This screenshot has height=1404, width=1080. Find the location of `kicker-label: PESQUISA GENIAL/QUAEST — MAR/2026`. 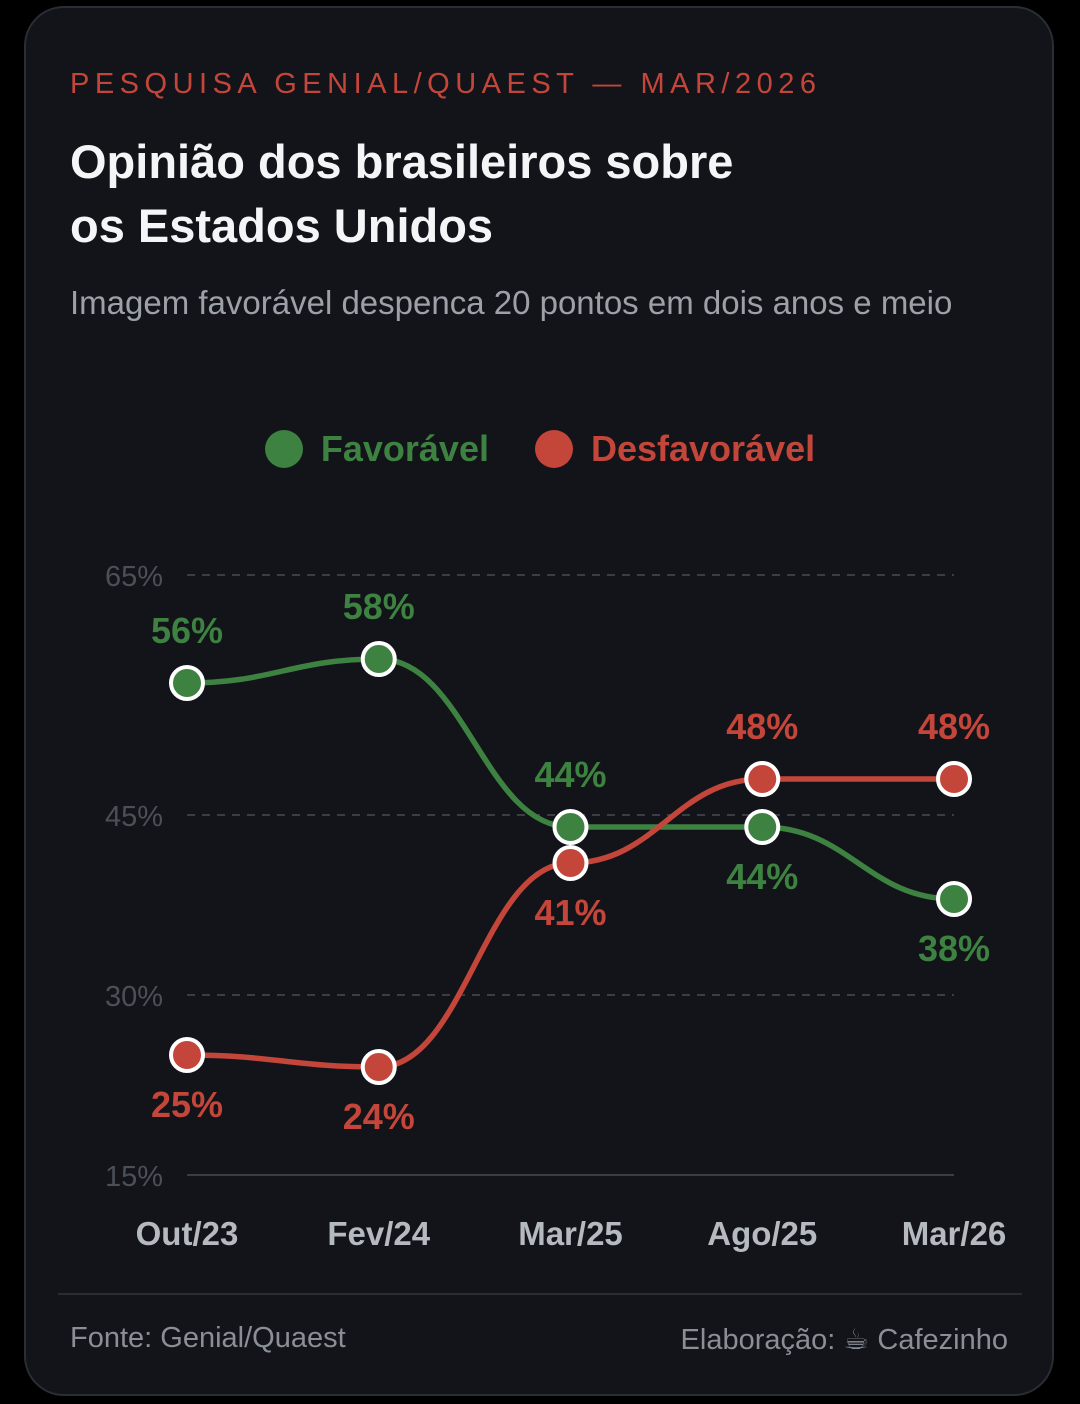

kicker-label: PESQUISA GENIAL/QUAEST — MAR/2026 is located at coordinates (446, 84).